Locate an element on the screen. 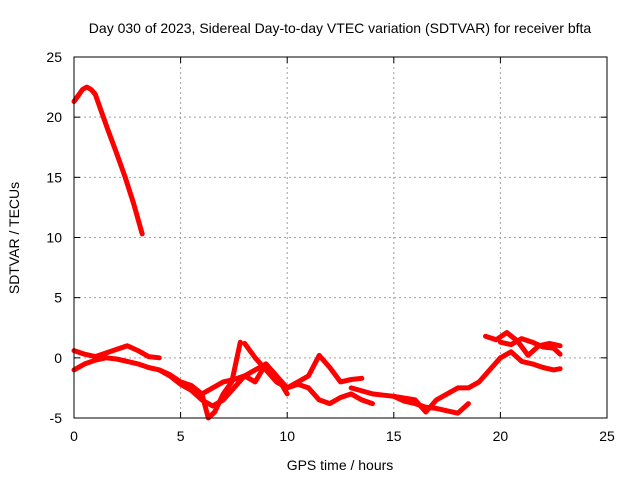 This screenshot has width=640, height=480. y-tick-label: 0 is located at coordinates (58, 358).